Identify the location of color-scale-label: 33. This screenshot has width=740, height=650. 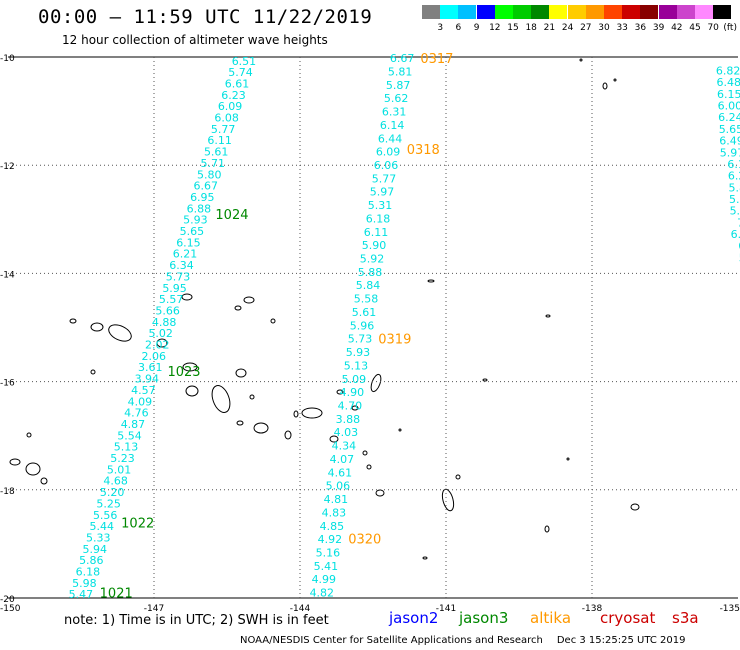
(622, 28).